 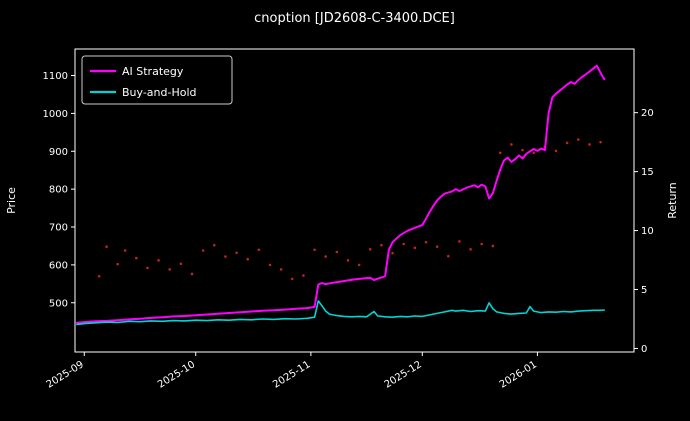 I want to click on y-tick-label-left: 700, so click(x=58, y=228).